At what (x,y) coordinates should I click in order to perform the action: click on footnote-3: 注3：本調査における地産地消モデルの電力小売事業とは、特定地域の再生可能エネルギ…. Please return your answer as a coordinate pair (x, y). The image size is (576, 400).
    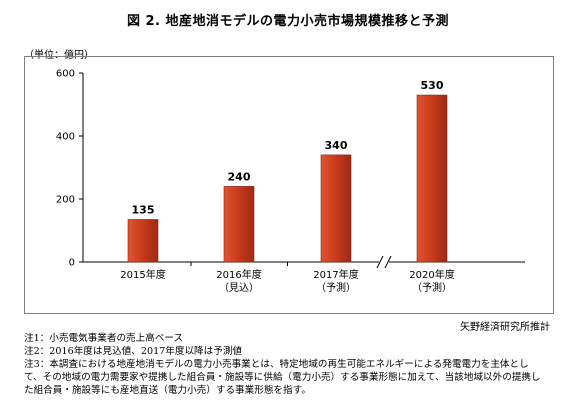
    Looking at the image, I should click on (276, 364).